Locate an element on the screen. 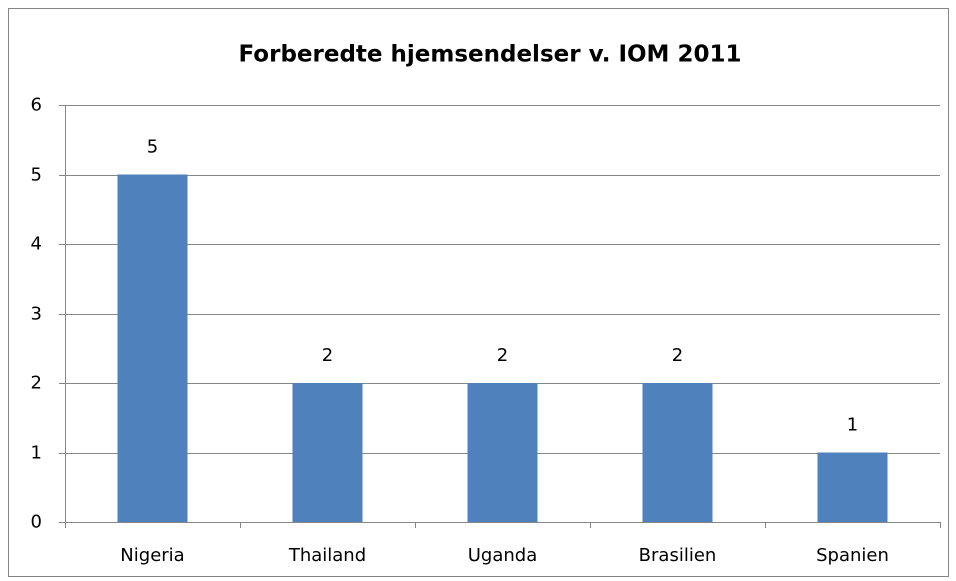  y-tick-label: 2 is located at coordinates (36, 383).